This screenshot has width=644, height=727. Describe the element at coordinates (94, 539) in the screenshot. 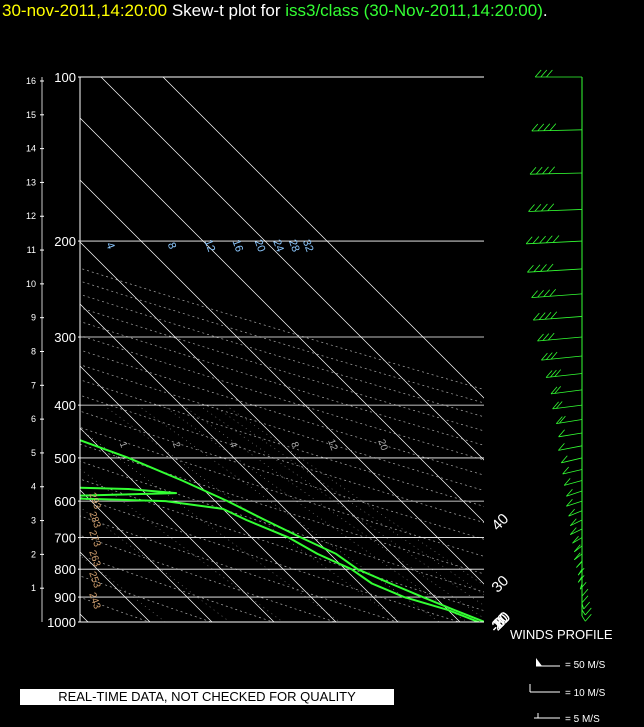

I see `dry-adiabat-label: 273` at that location.